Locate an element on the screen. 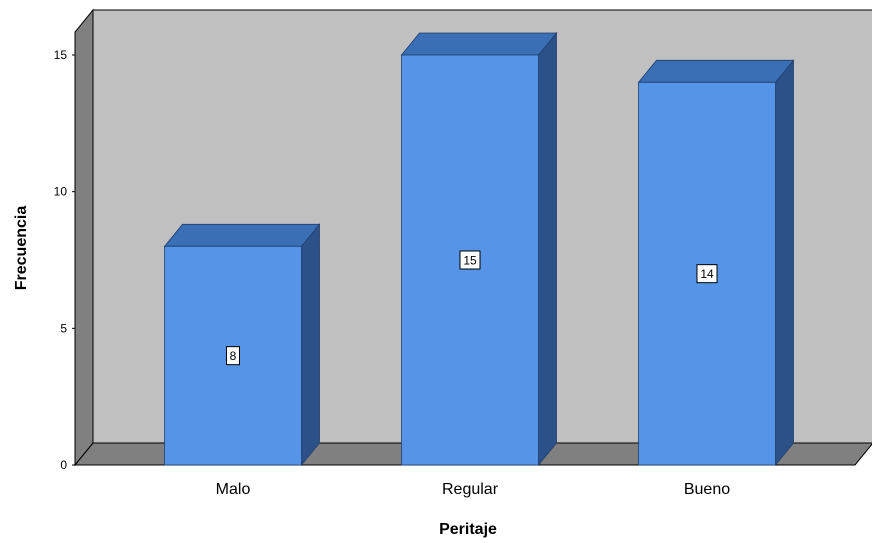  bar-regular: 15 is located at coordinates (479, 249).